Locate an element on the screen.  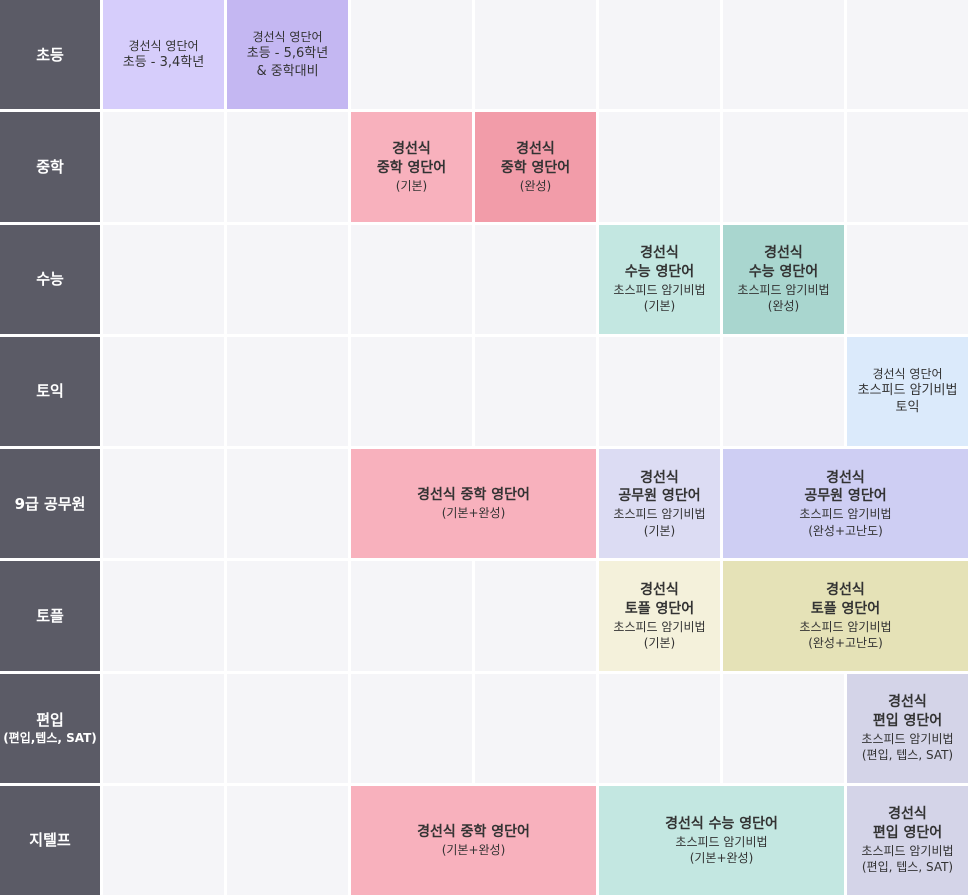
course-cell-gtelp-mid: 경선식 중학 영단어 (기본+완성) is located at coordinates (473, 840).